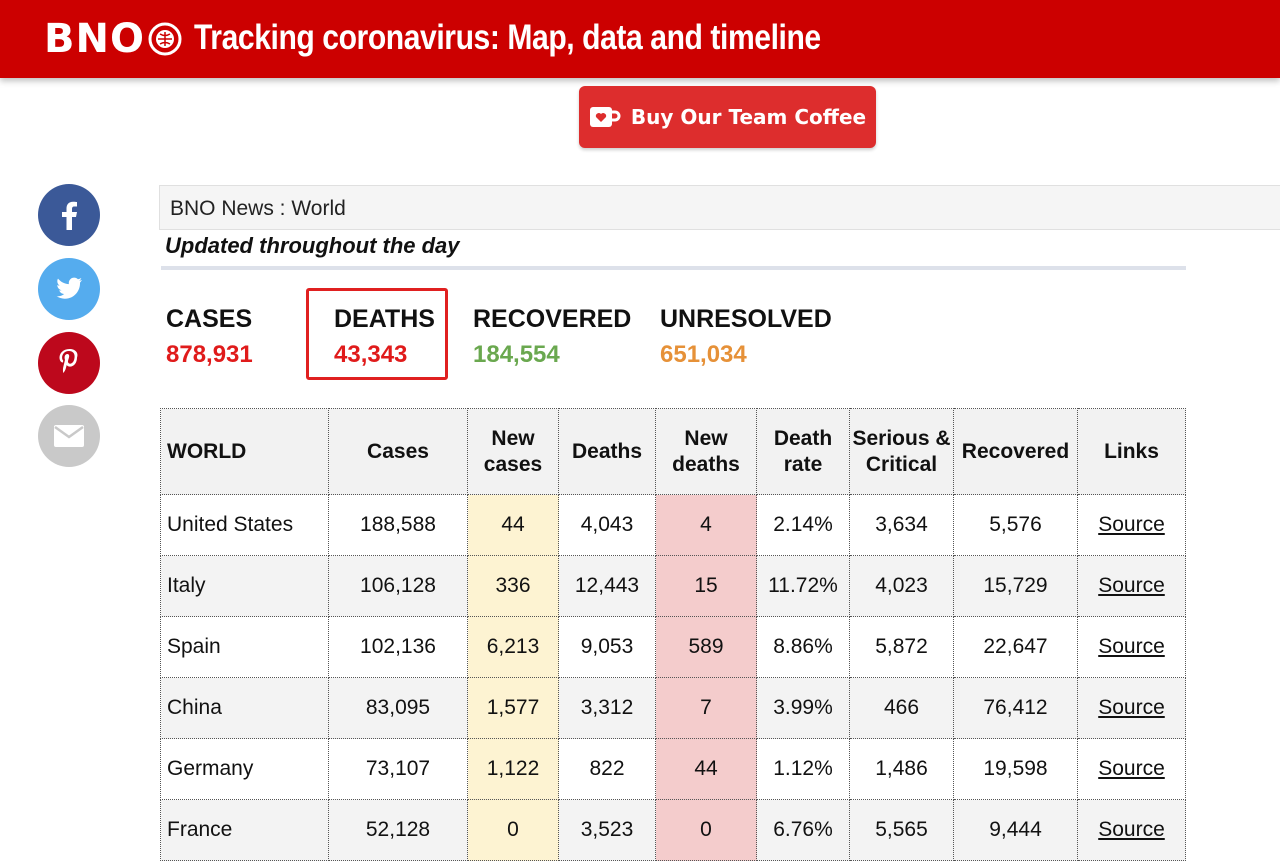 The image size is (1280, 864). I want to click on col-header-serious-critical: Serious & Critical, so click(901, 451).